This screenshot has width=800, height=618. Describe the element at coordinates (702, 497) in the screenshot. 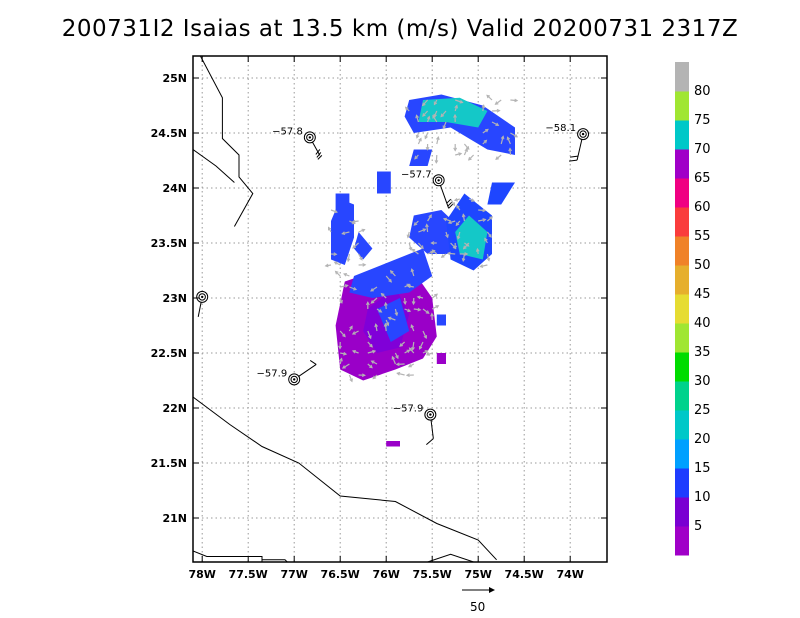

I see `colorbar-label: 10` at that location.